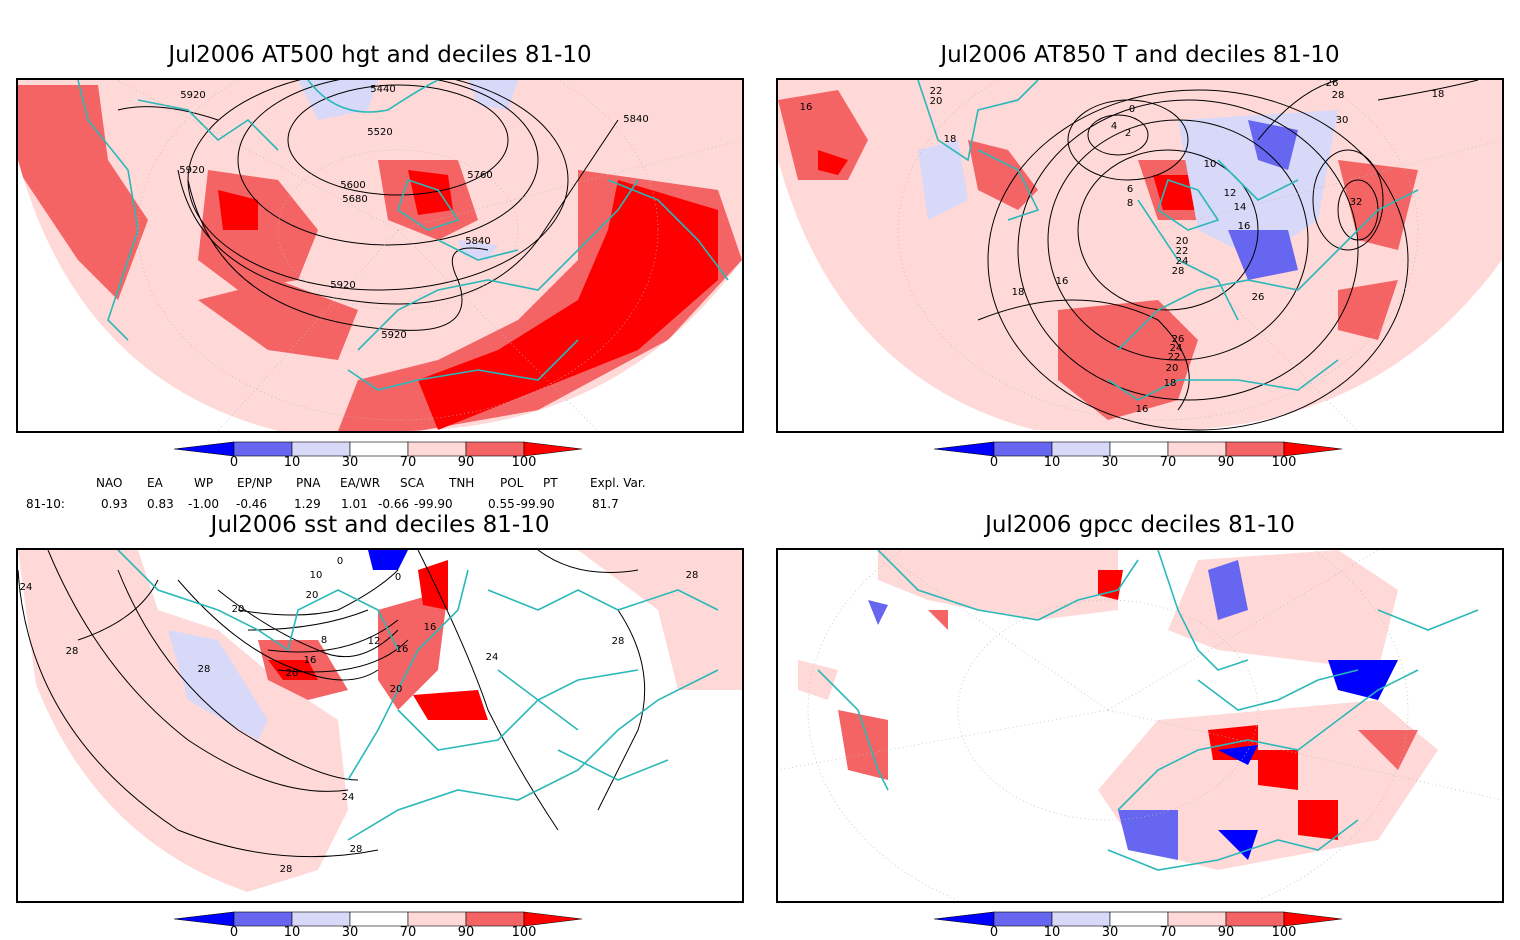  I want to click on index-value: 1.01, so click(354, 504).